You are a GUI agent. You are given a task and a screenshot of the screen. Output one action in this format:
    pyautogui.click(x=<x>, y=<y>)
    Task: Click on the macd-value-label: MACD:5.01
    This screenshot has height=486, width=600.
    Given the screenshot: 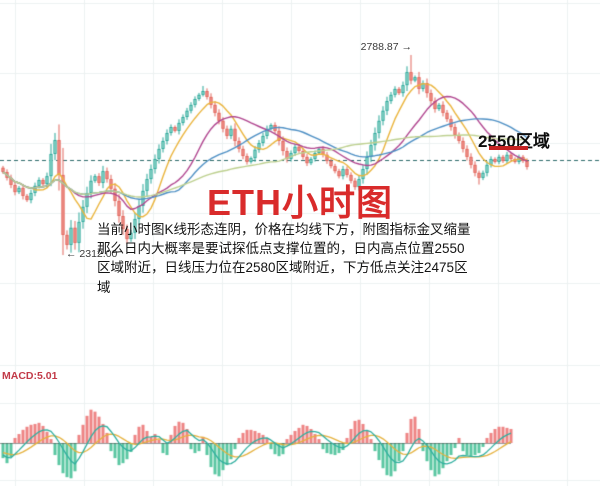 What is the action you would take?
    pyautogui.click(x=30, y=376)
    